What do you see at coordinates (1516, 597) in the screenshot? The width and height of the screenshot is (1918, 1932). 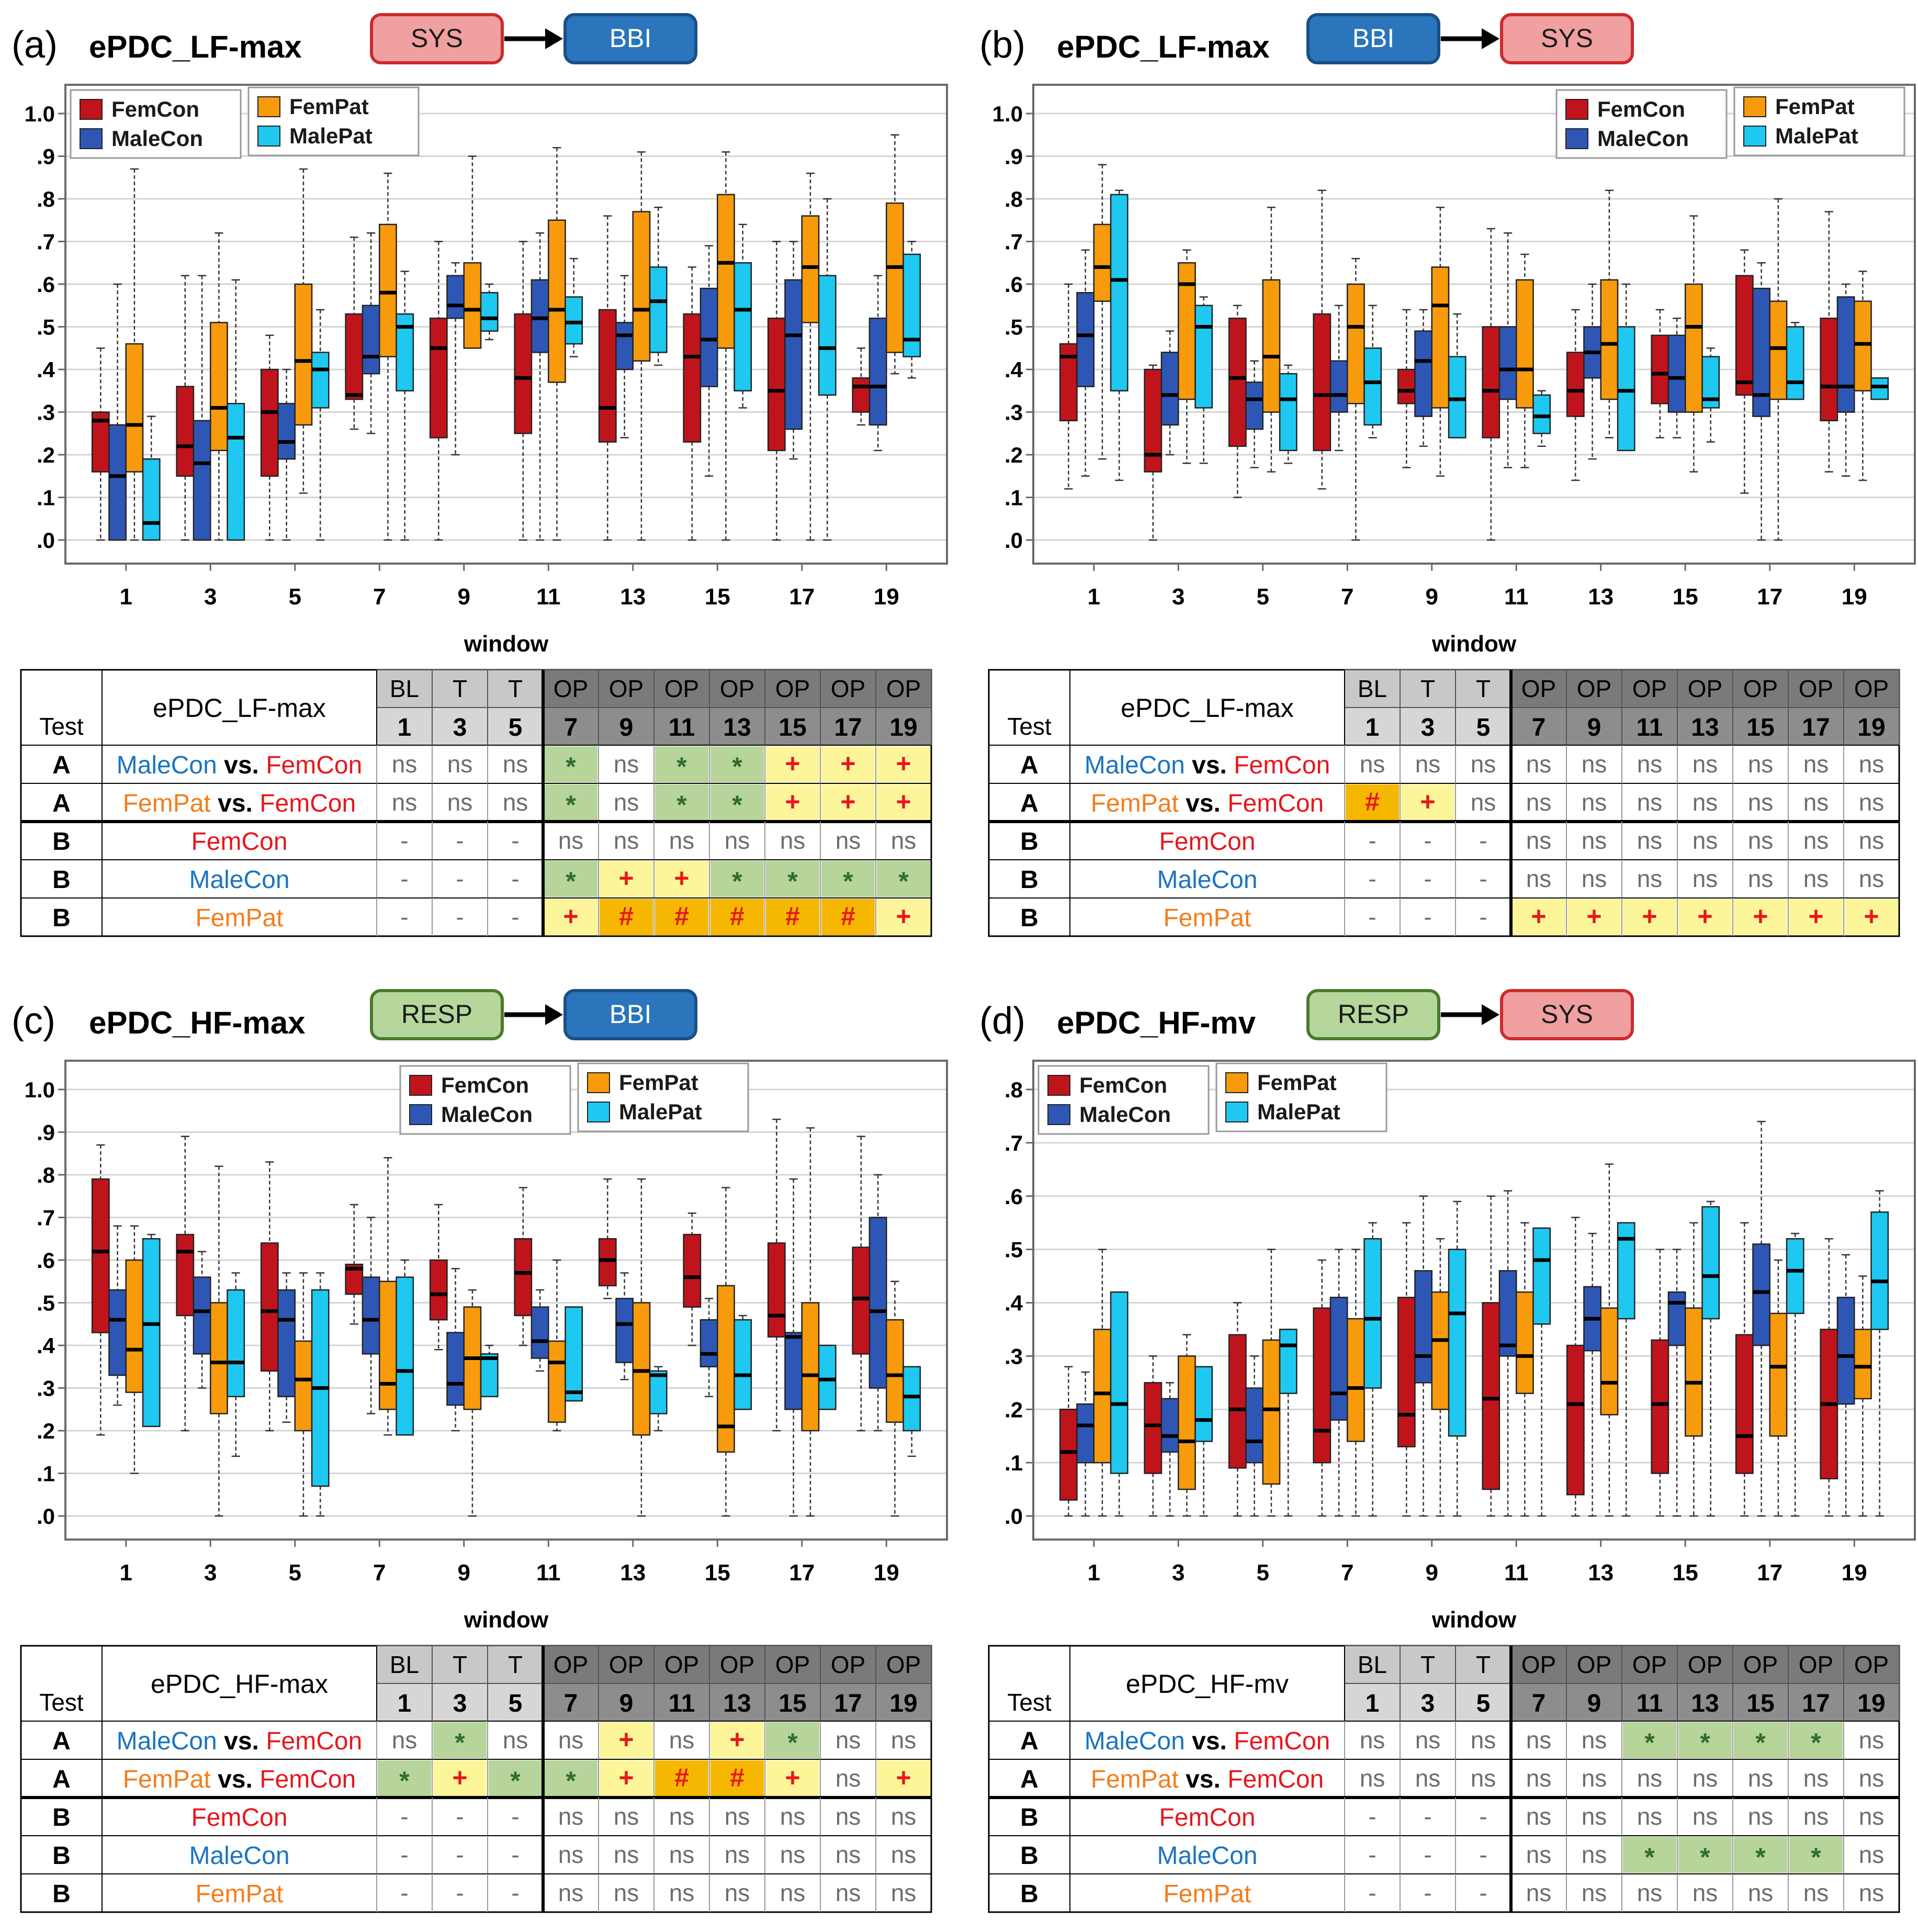 I see `x-tick-label: 11` at bounding box center [1516, 597].